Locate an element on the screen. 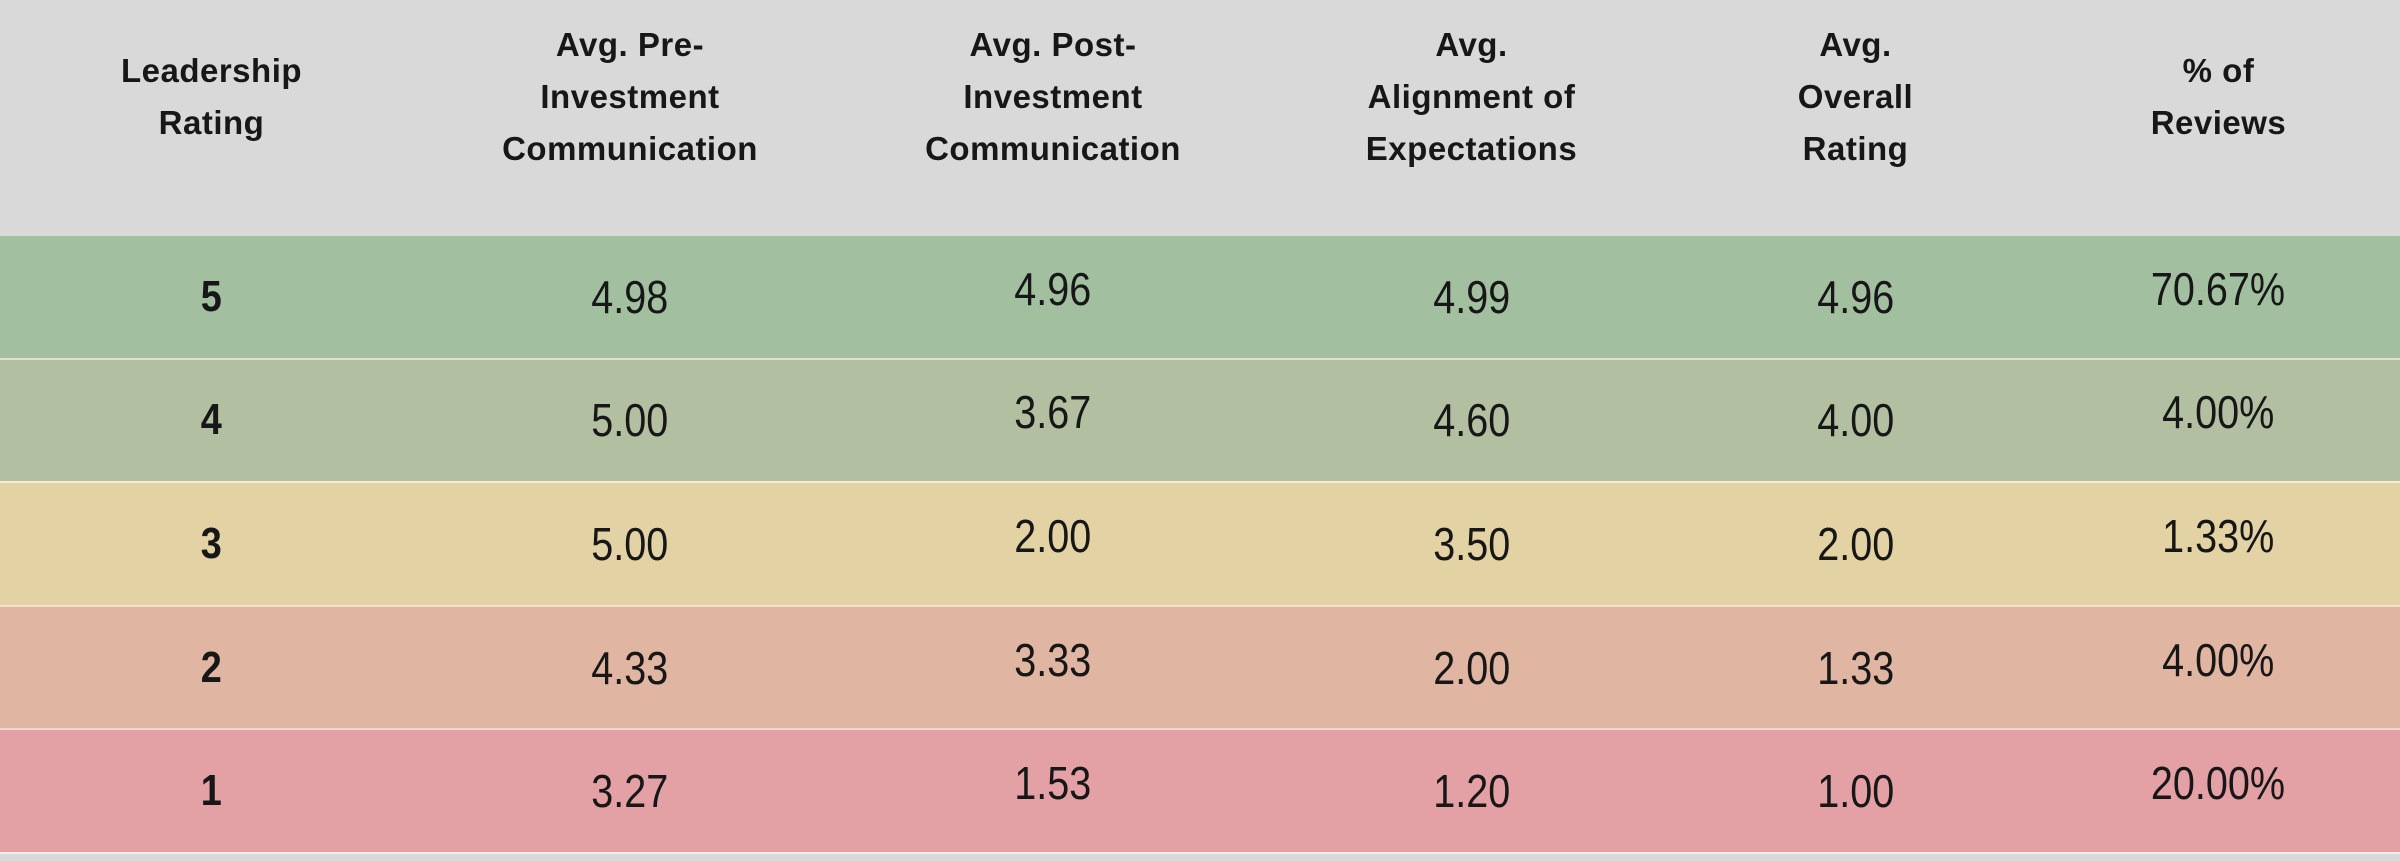  post-investment-value: 2.00 is located at coordinates (1053, 535).